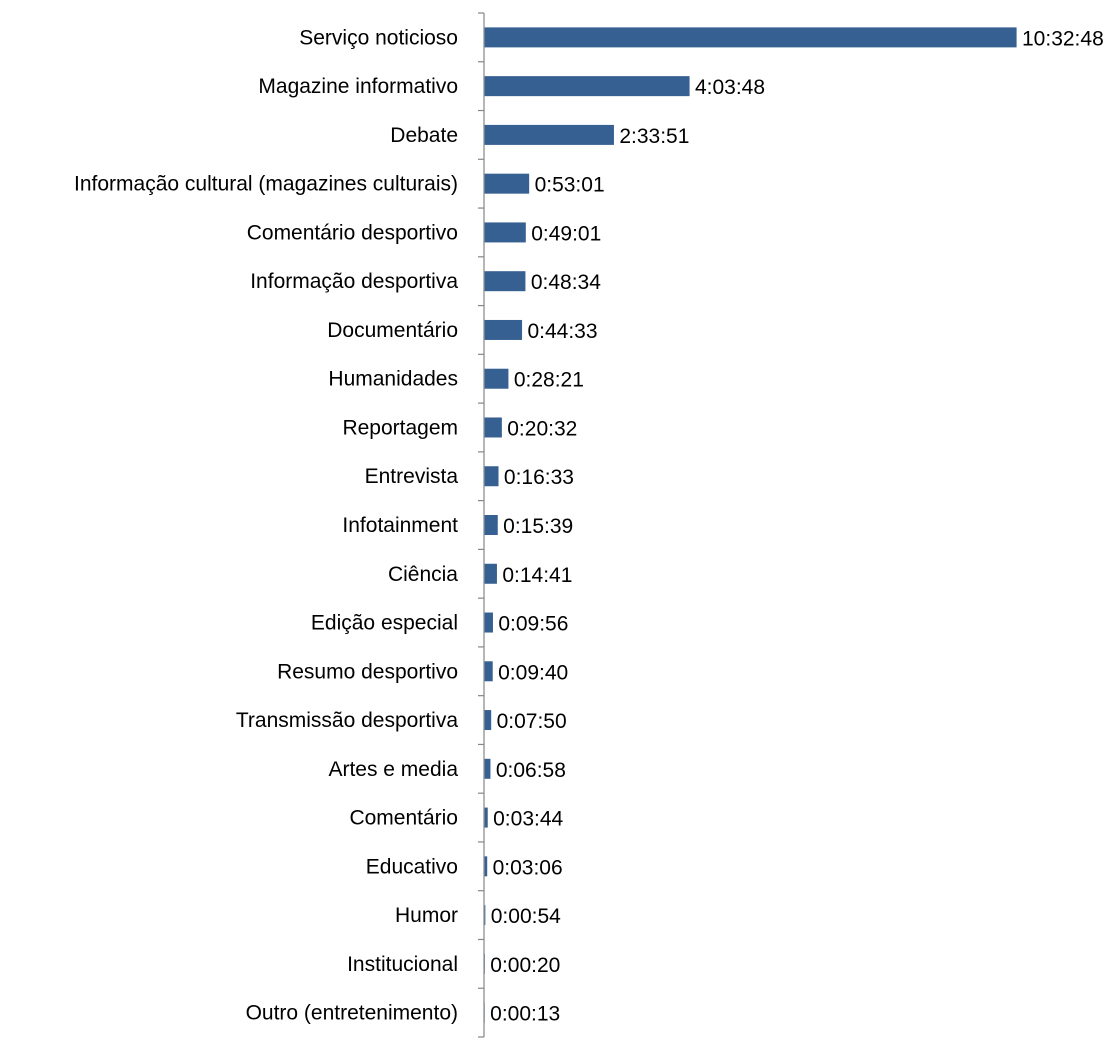  Describe the element at coordinates (392, 330) in the screenshot. I see `category-label: Documentário` at that location.